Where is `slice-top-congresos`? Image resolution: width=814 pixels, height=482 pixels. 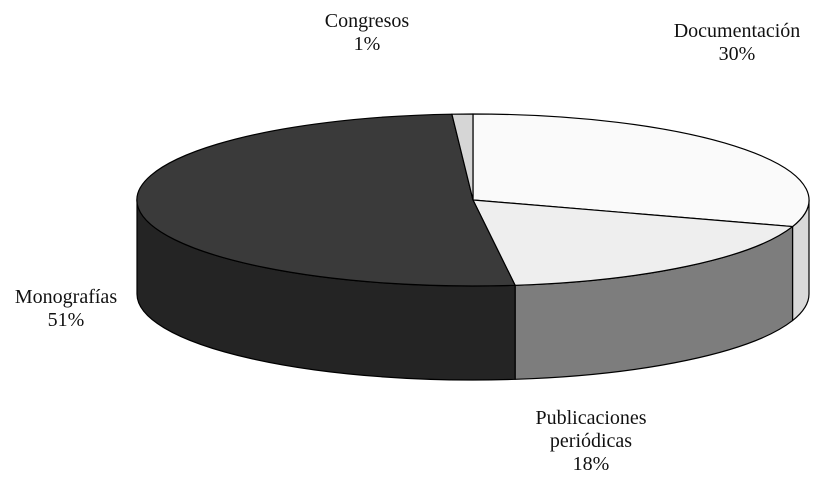
slice-top-congresos is located at coordinates (462, 157).